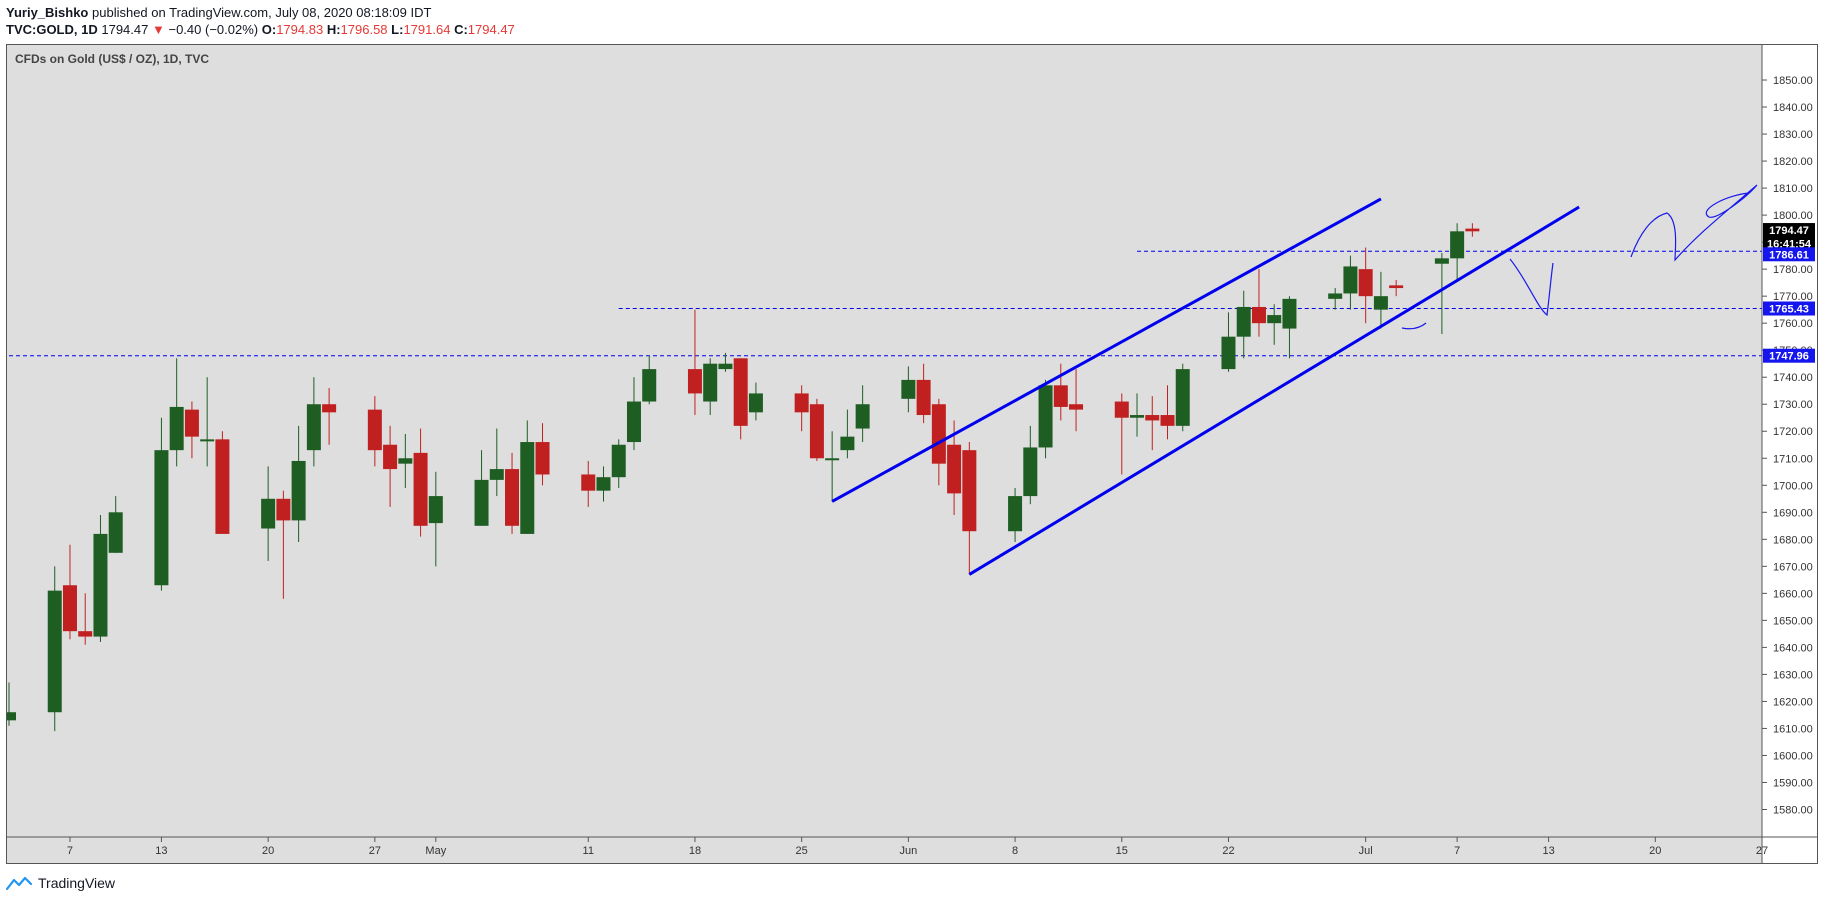  I want to click on x-tick-label: 20, so click(1655, 851).